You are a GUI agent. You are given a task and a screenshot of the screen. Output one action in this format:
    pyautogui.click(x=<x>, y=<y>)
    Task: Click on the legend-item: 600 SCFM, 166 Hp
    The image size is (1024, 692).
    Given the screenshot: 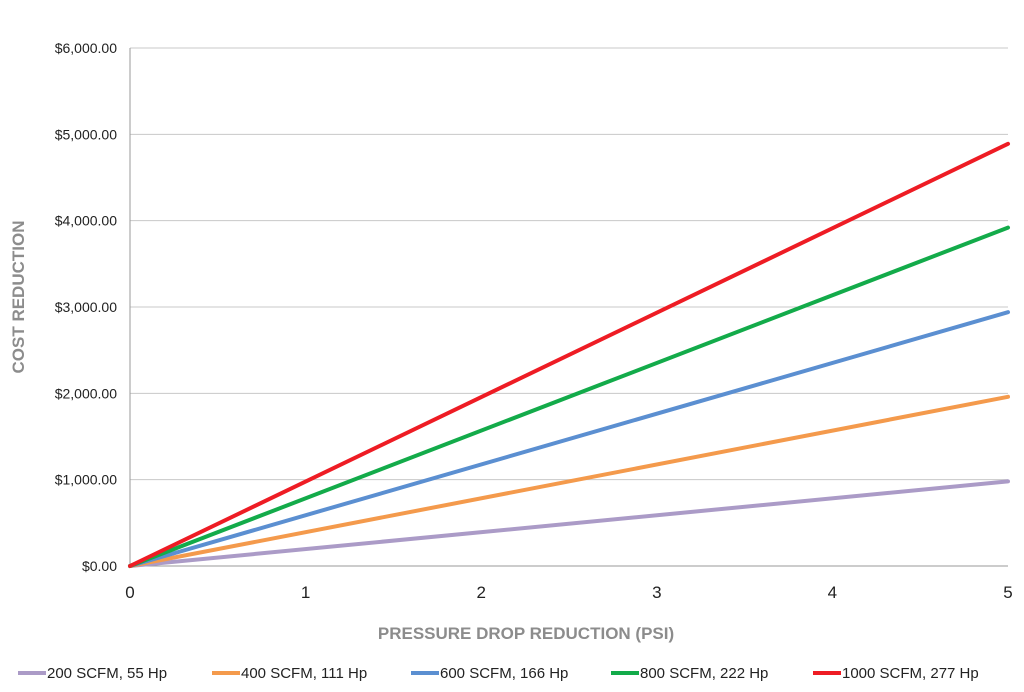 What is the action you would take?
    pyautogui.click(x=489, y=673)
    